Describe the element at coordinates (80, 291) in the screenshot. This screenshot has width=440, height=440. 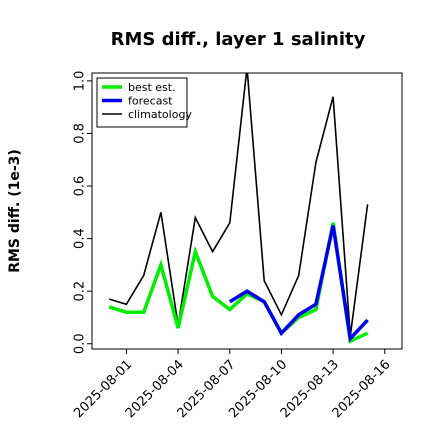
I see `y-tick-label: 0.2` at that location.